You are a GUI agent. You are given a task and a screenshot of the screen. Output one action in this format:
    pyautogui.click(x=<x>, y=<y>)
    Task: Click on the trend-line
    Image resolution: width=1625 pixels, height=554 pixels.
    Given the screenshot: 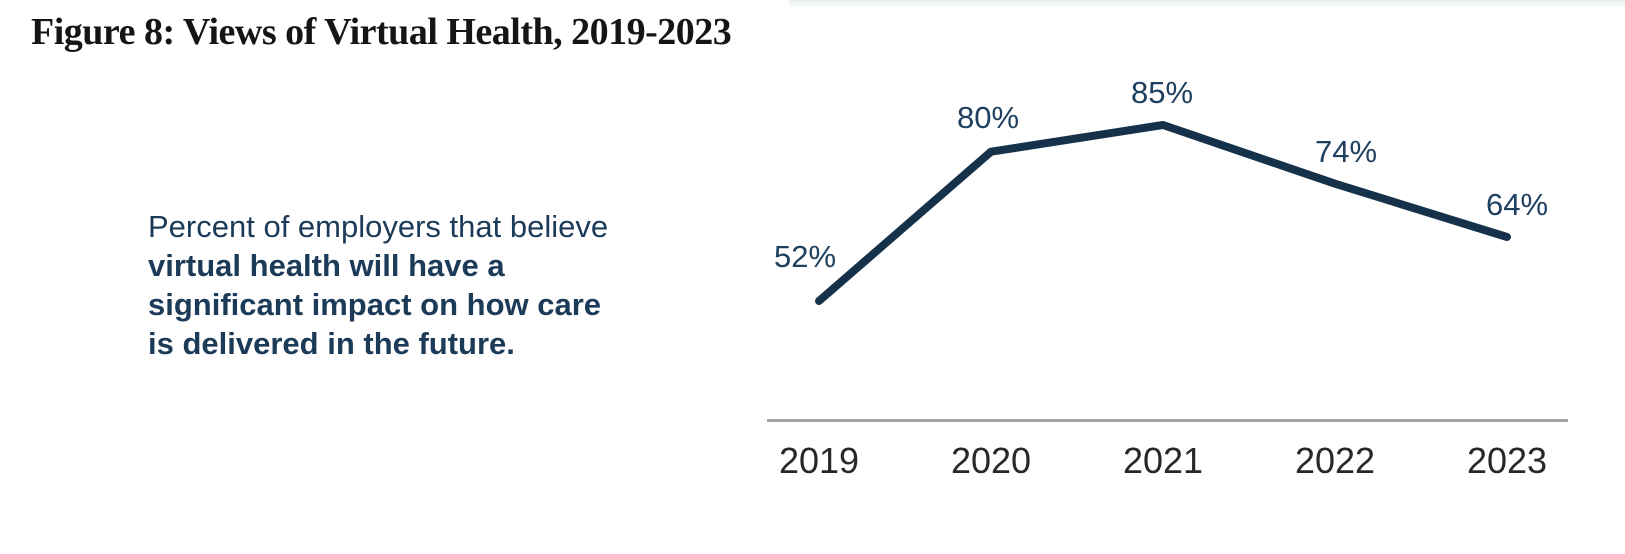 What is the action you would take?
    pyautogui.click(x=1163, y=213)
    